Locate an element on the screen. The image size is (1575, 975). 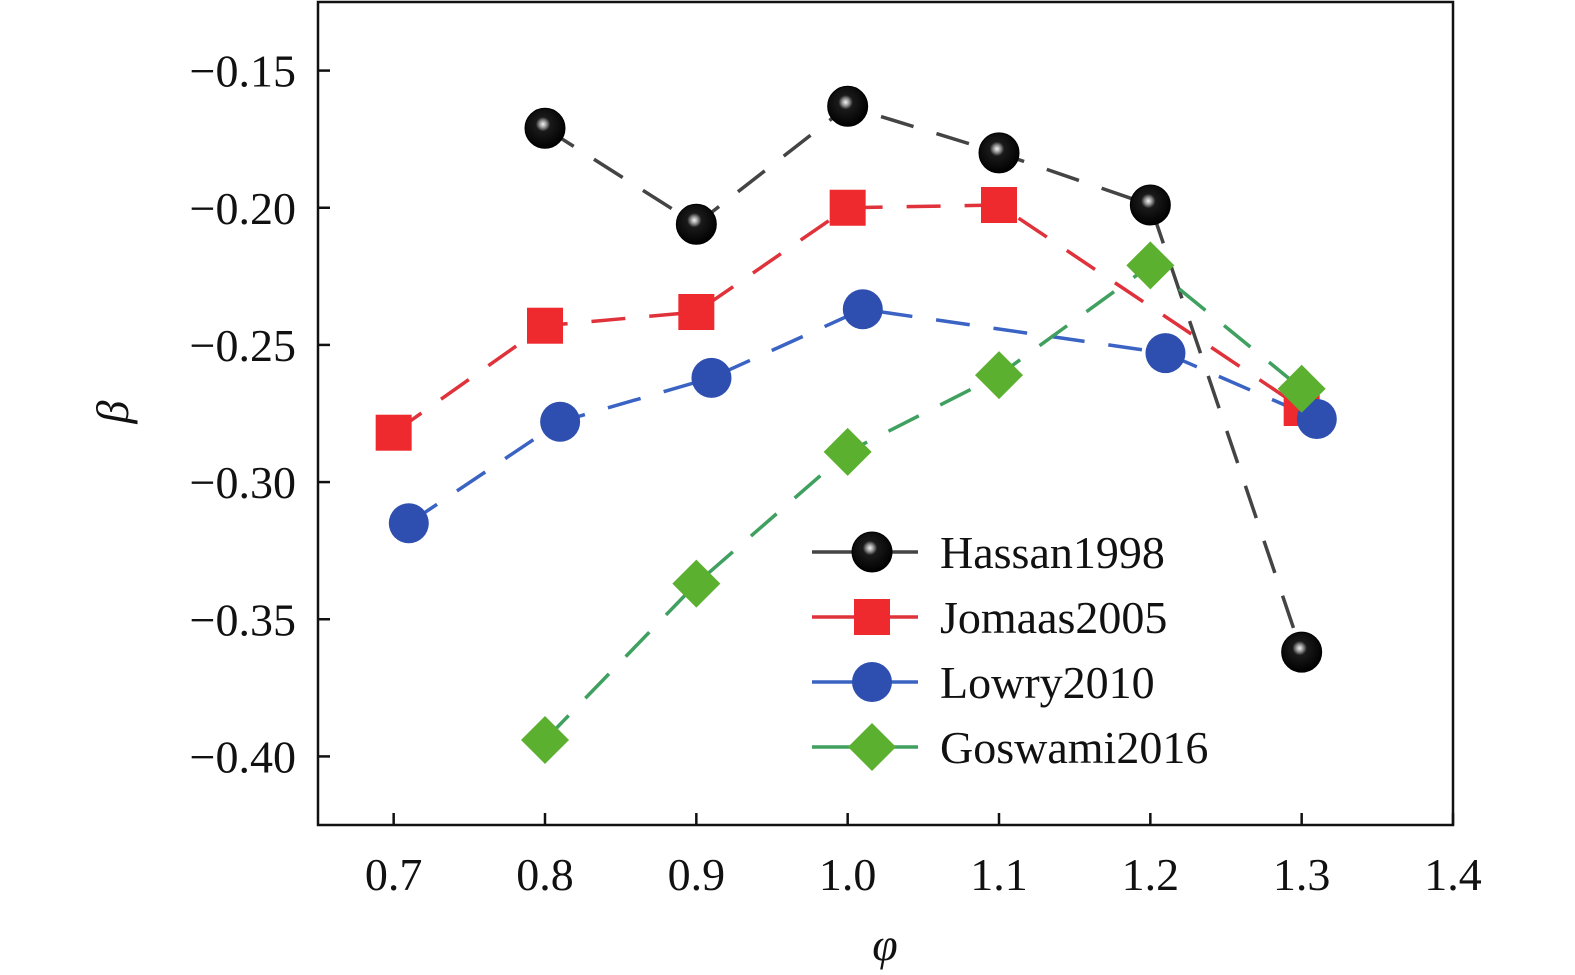
y-axis-label: β is located at coordinates (112, 412).